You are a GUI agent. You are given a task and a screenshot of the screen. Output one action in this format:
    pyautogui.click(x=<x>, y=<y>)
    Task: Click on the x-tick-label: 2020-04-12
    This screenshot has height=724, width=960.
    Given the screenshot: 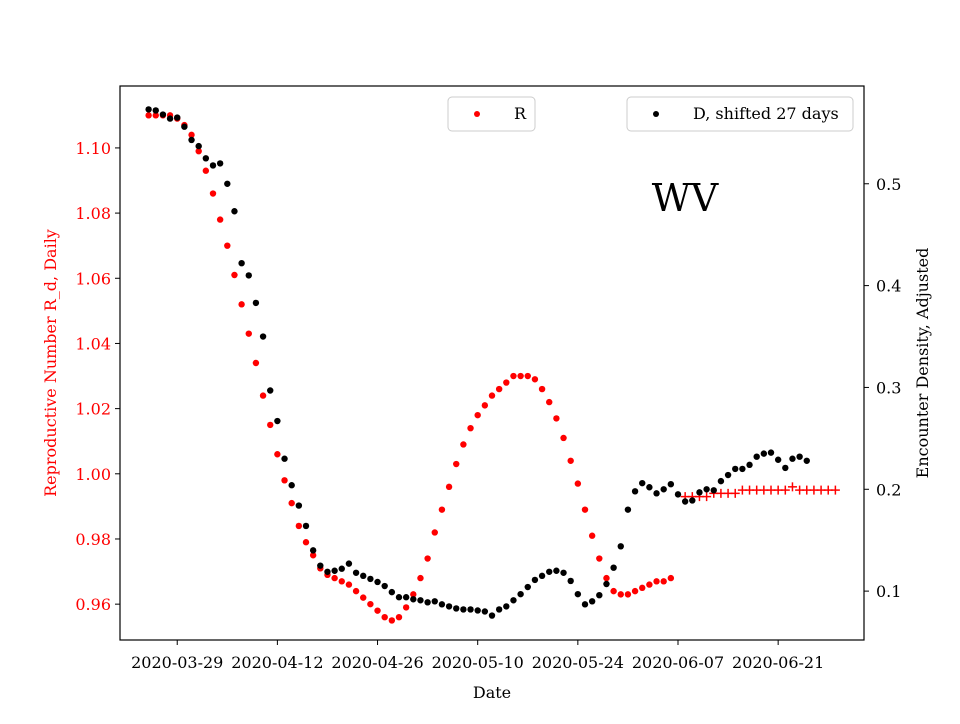 What is the action you would take?
    pyautogui.click(x=277, y=662)
    